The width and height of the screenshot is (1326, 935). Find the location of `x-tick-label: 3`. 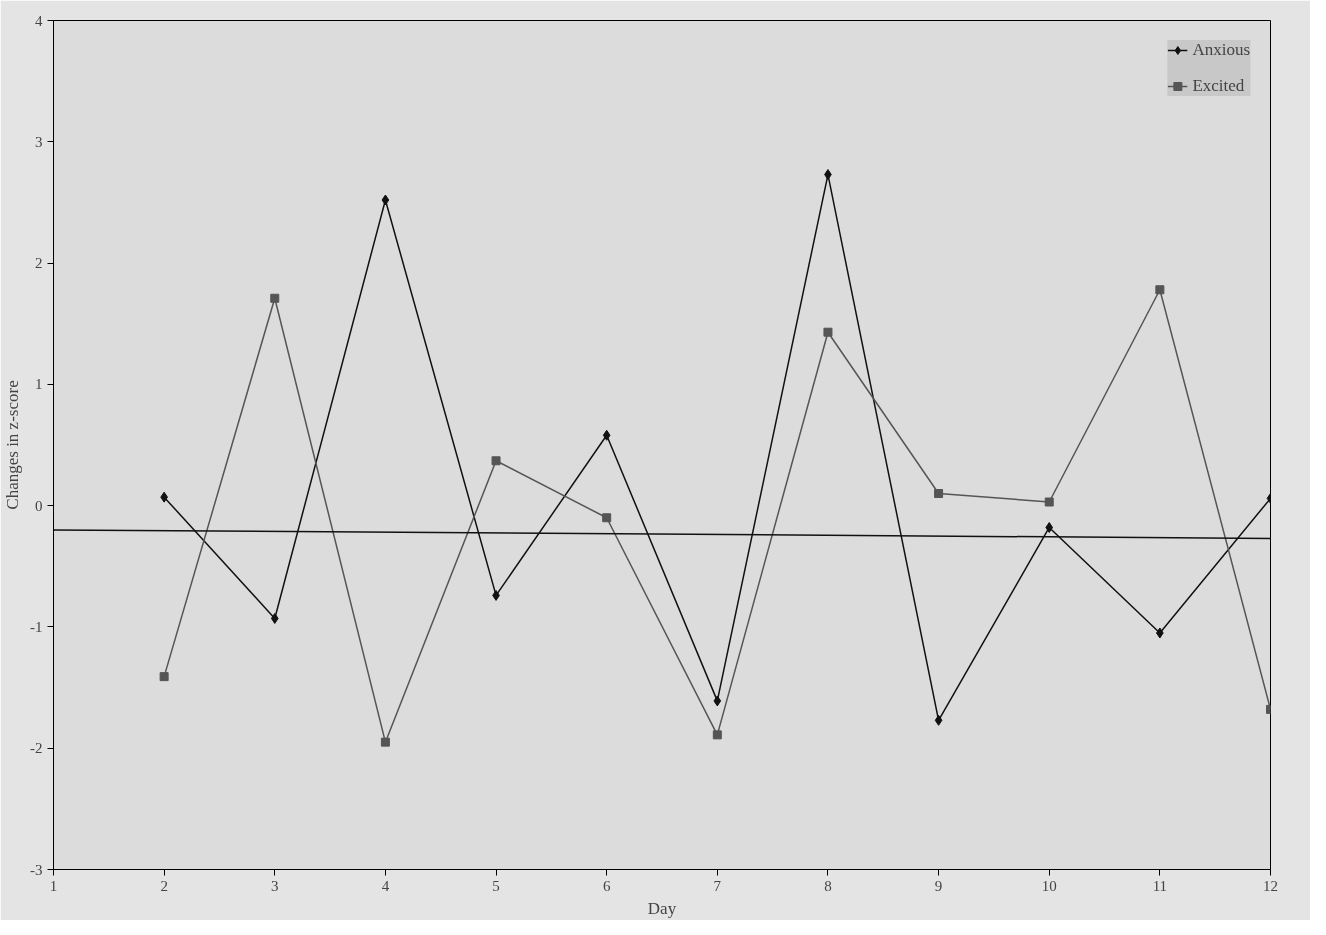

x-tick-label: 3 is located at coordinates (275, 885).